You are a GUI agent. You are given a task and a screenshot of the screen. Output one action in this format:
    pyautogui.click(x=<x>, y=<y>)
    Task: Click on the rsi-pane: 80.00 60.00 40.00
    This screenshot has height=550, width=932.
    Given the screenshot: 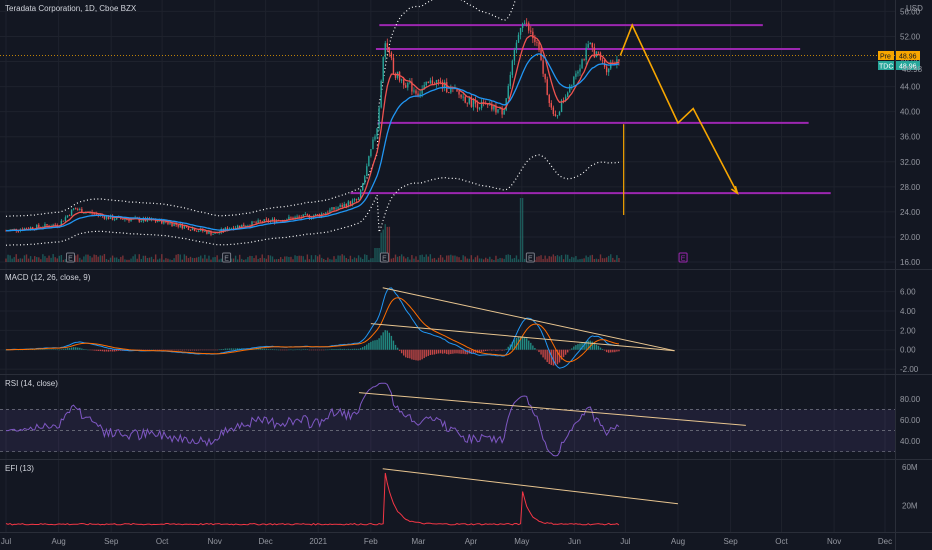 What is the action you would take?
    pyautogui.click(x=460, y=419)
    